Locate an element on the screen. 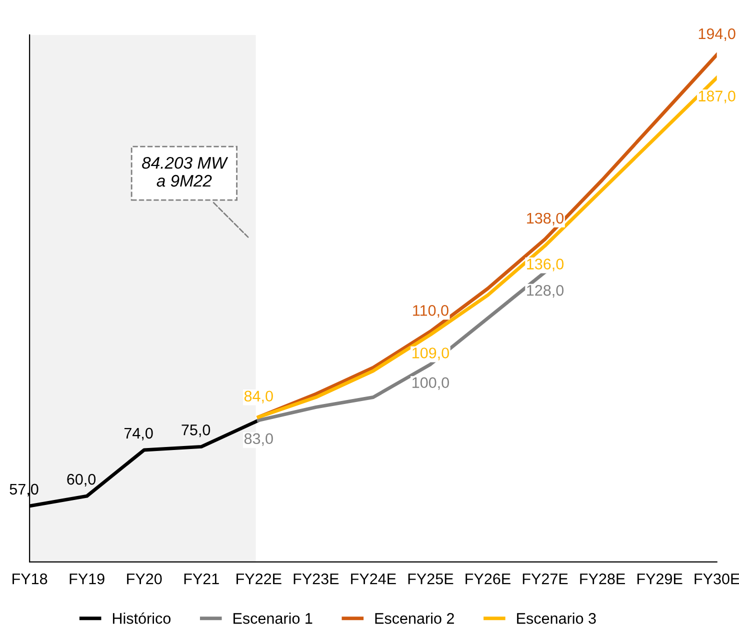  x-tick-label: FY18 is located at coordinates (30, 578).